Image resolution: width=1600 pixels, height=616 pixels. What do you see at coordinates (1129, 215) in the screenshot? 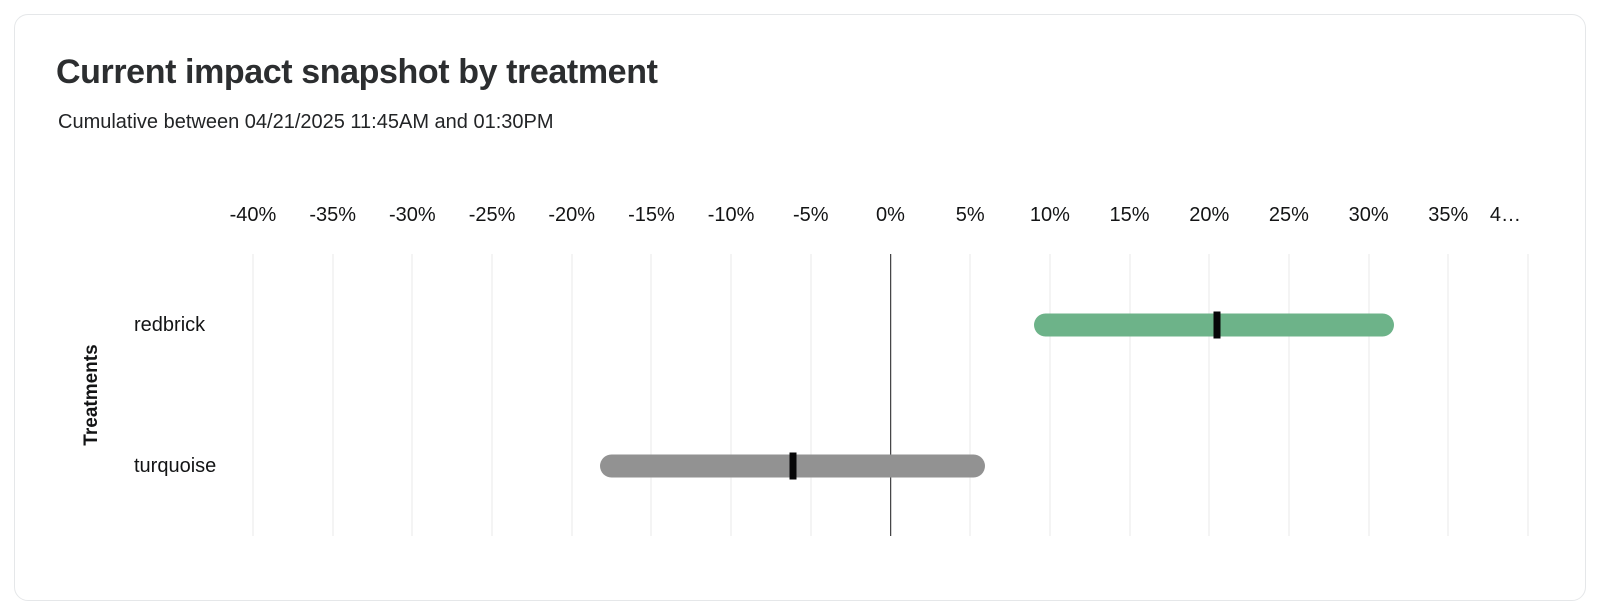
I see `x-tick-label: 15%` at bounding box center [1129, 215].